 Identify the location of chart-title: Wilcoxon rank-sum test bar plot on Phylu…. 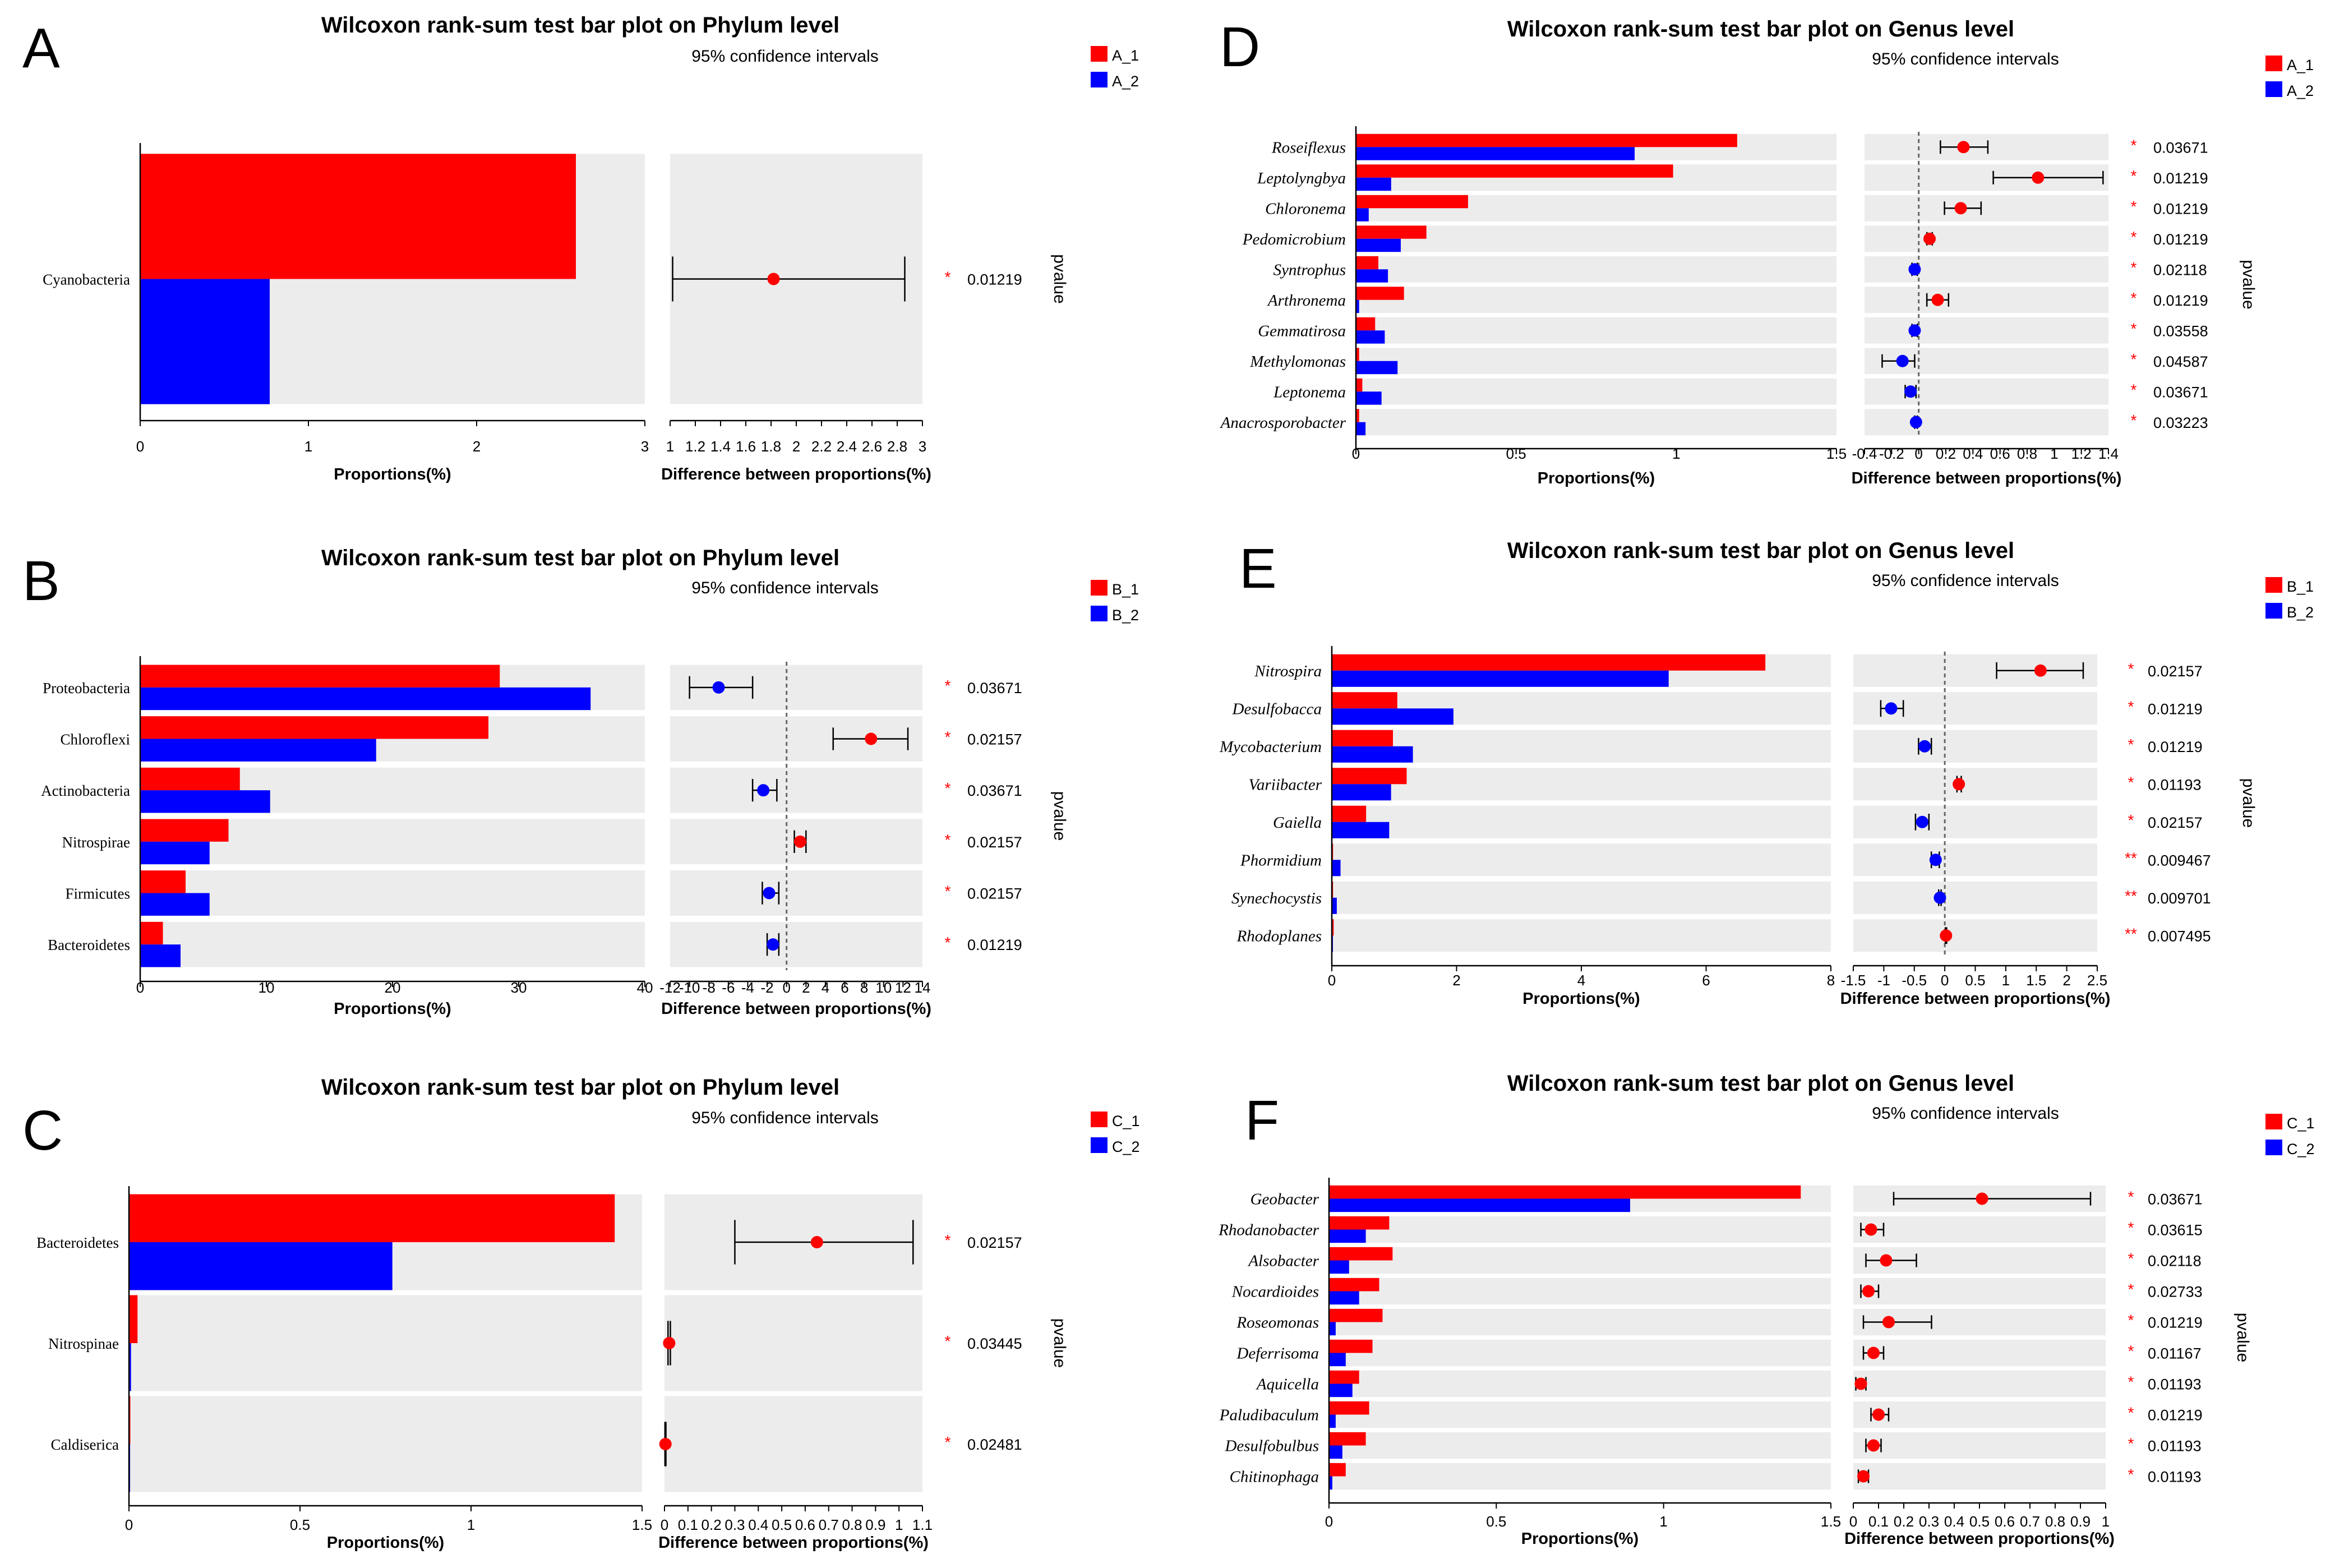
(580, 1087).